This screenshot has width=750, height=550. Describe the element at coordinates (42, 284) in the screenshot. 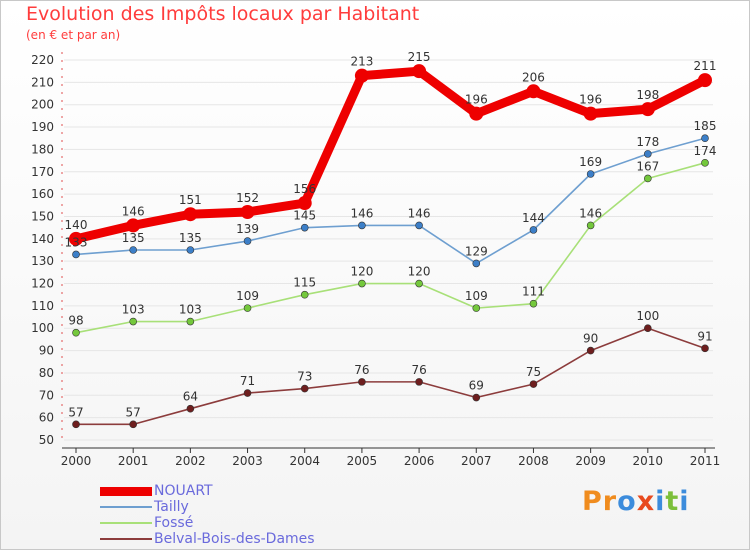

I see `y-tick-label: 120` at that location.